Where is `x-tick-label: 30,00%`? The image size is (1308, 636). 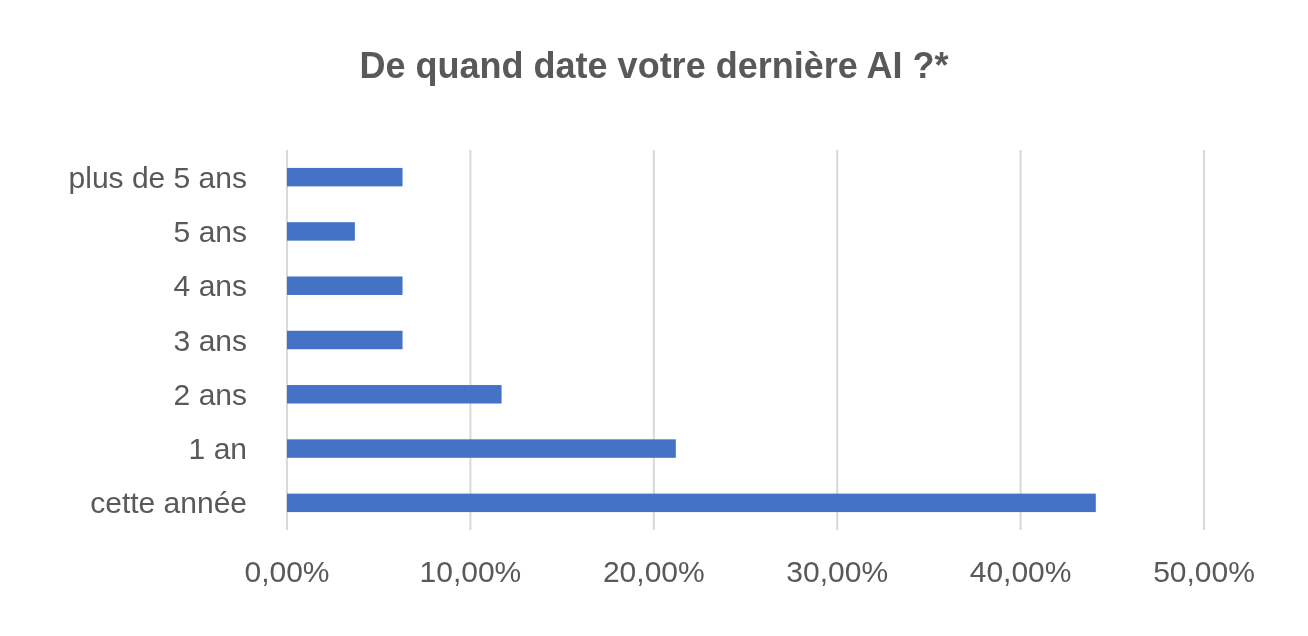 x-tick-label: 30,00% is located at coordinates (837, 571).